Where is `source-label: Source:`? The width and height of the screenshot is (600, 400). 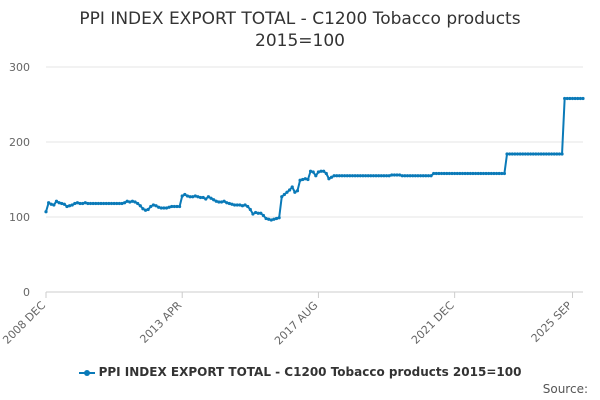 source-label: Source: is located at coordinates (565, 389).